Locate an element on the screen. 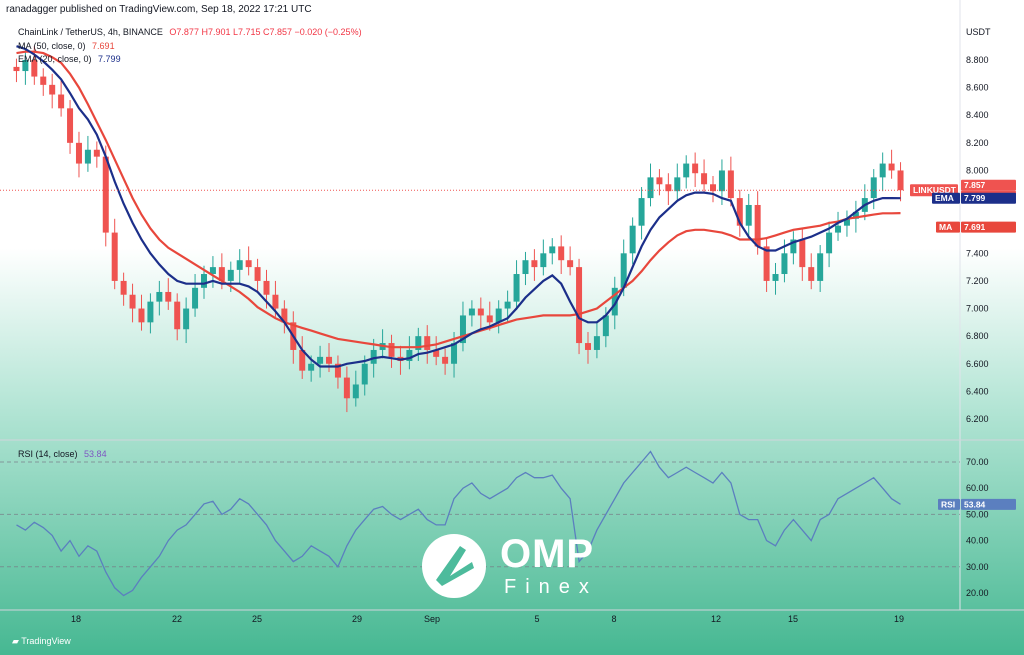  last-price-tag-bg is located at coordinates (988, 185).